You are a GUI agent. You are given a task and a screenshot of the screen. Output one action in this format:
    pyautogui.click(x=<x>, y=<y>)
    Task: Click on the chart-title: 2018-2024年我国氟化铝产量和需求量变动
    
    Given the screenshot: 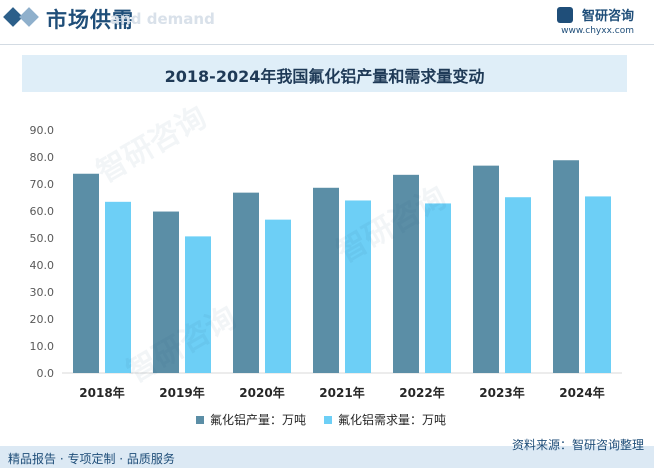 What is the action you would take?
    pyautogui.click(x=324, y=76)
    